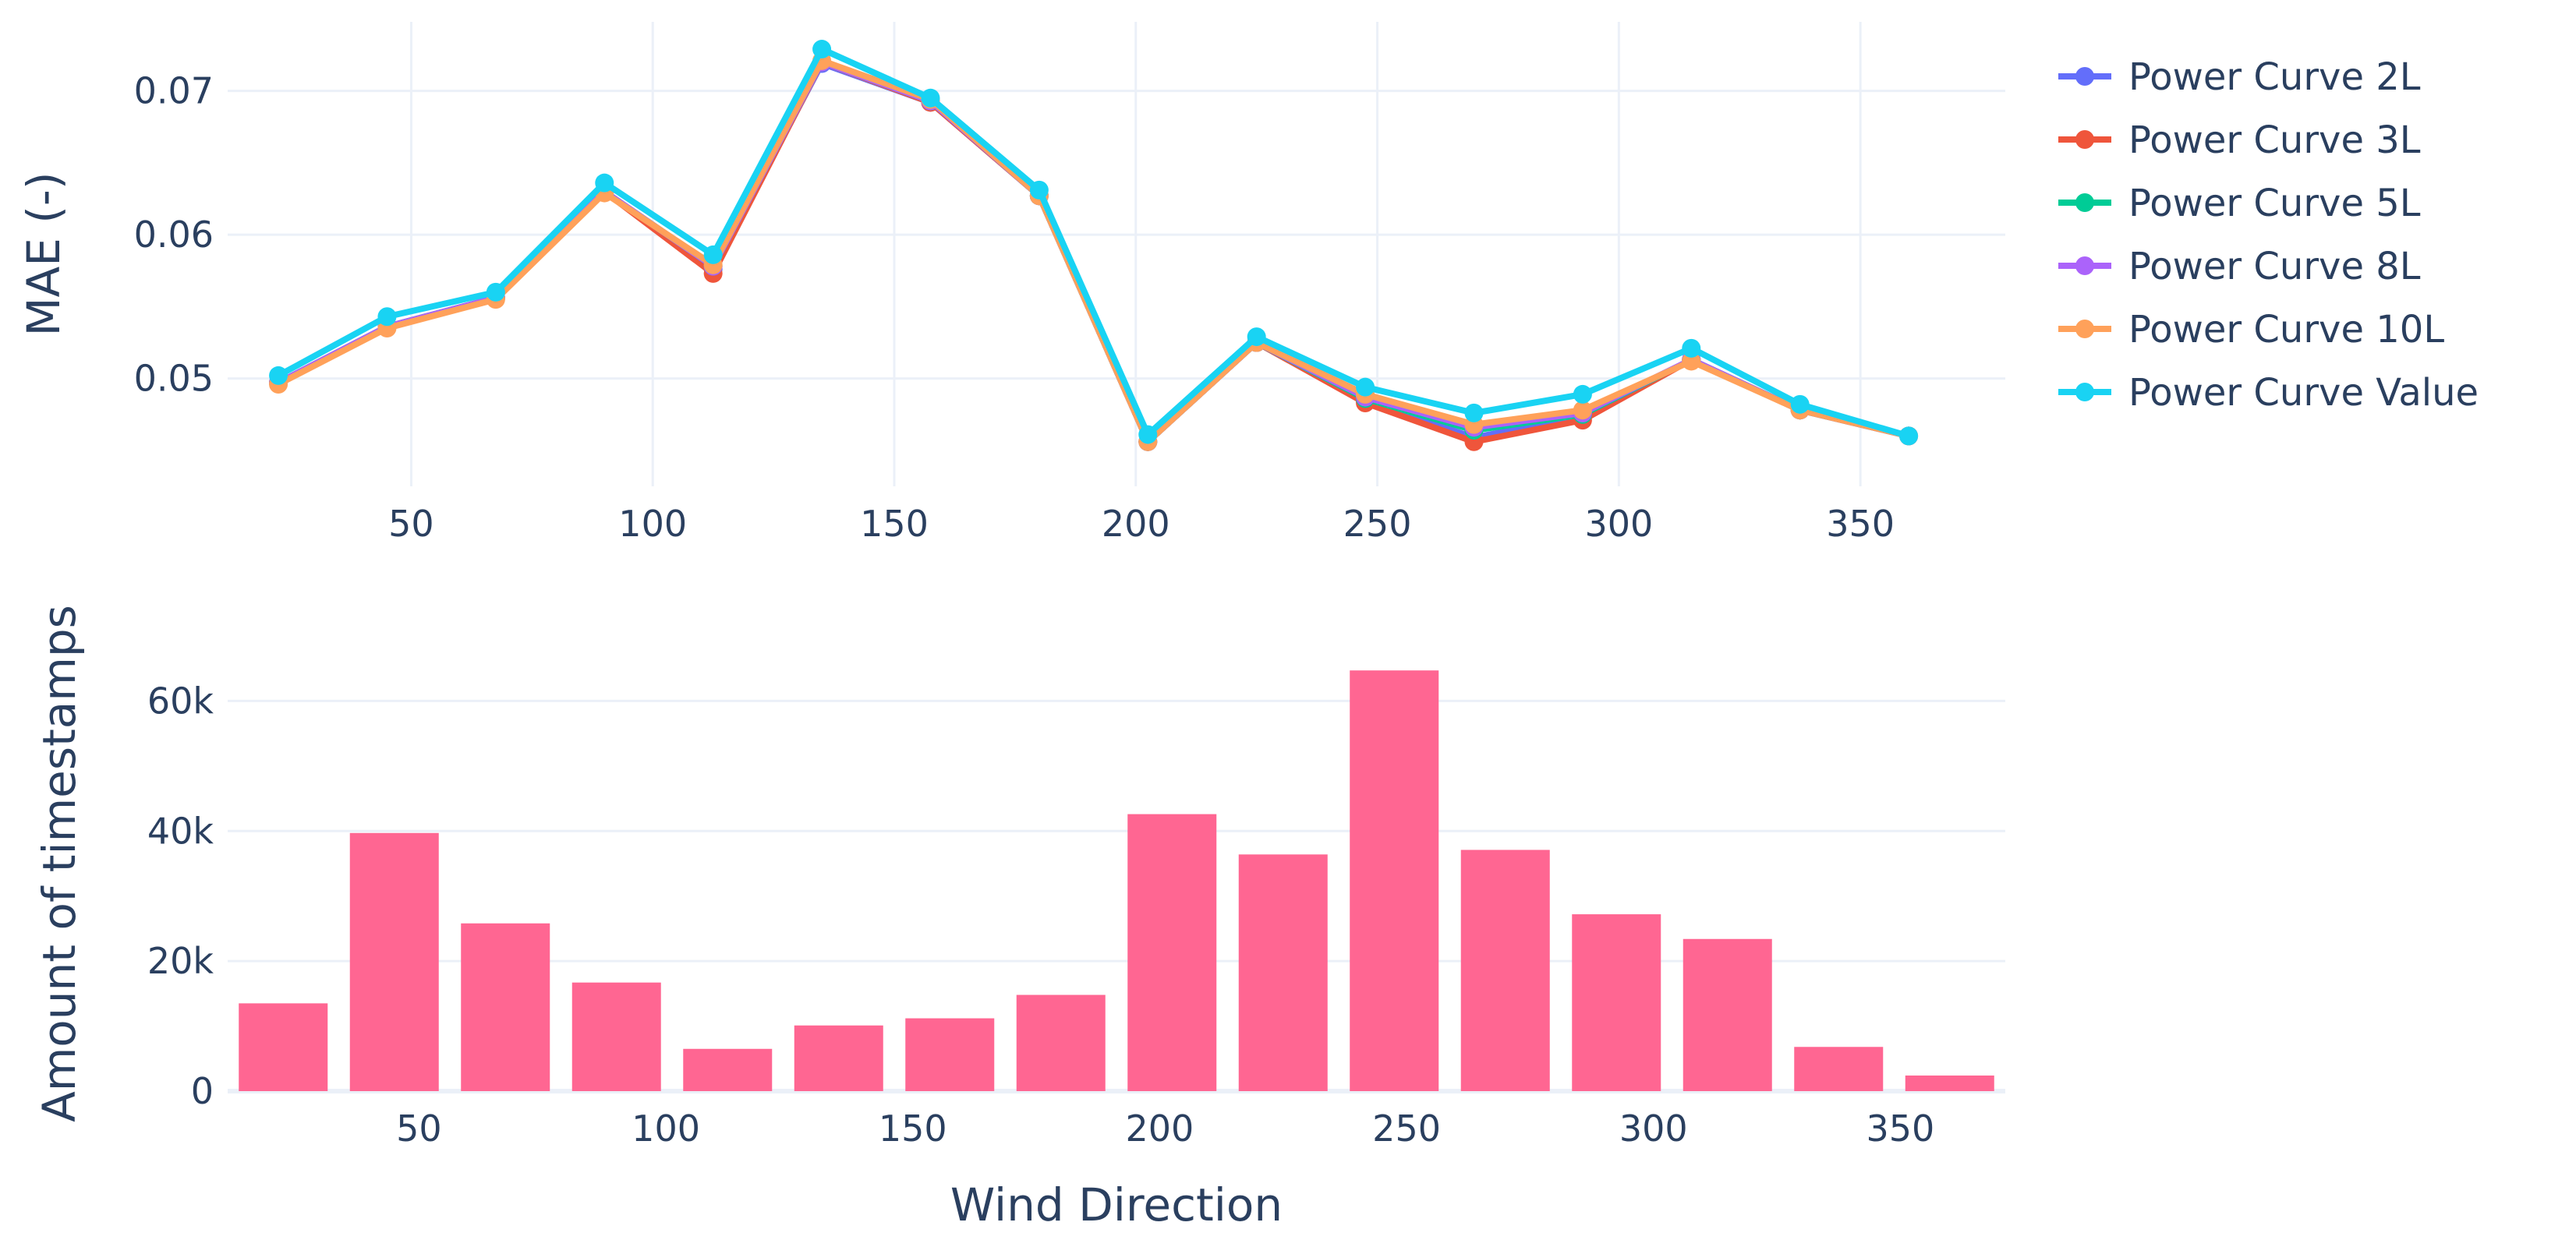 This screenshot has height=1247, width=2576. What do you see at coordinates (2286, 329) in the screenshot?
I see `legend-label: Power Curve 10L` at bounding box center [2286, 329].